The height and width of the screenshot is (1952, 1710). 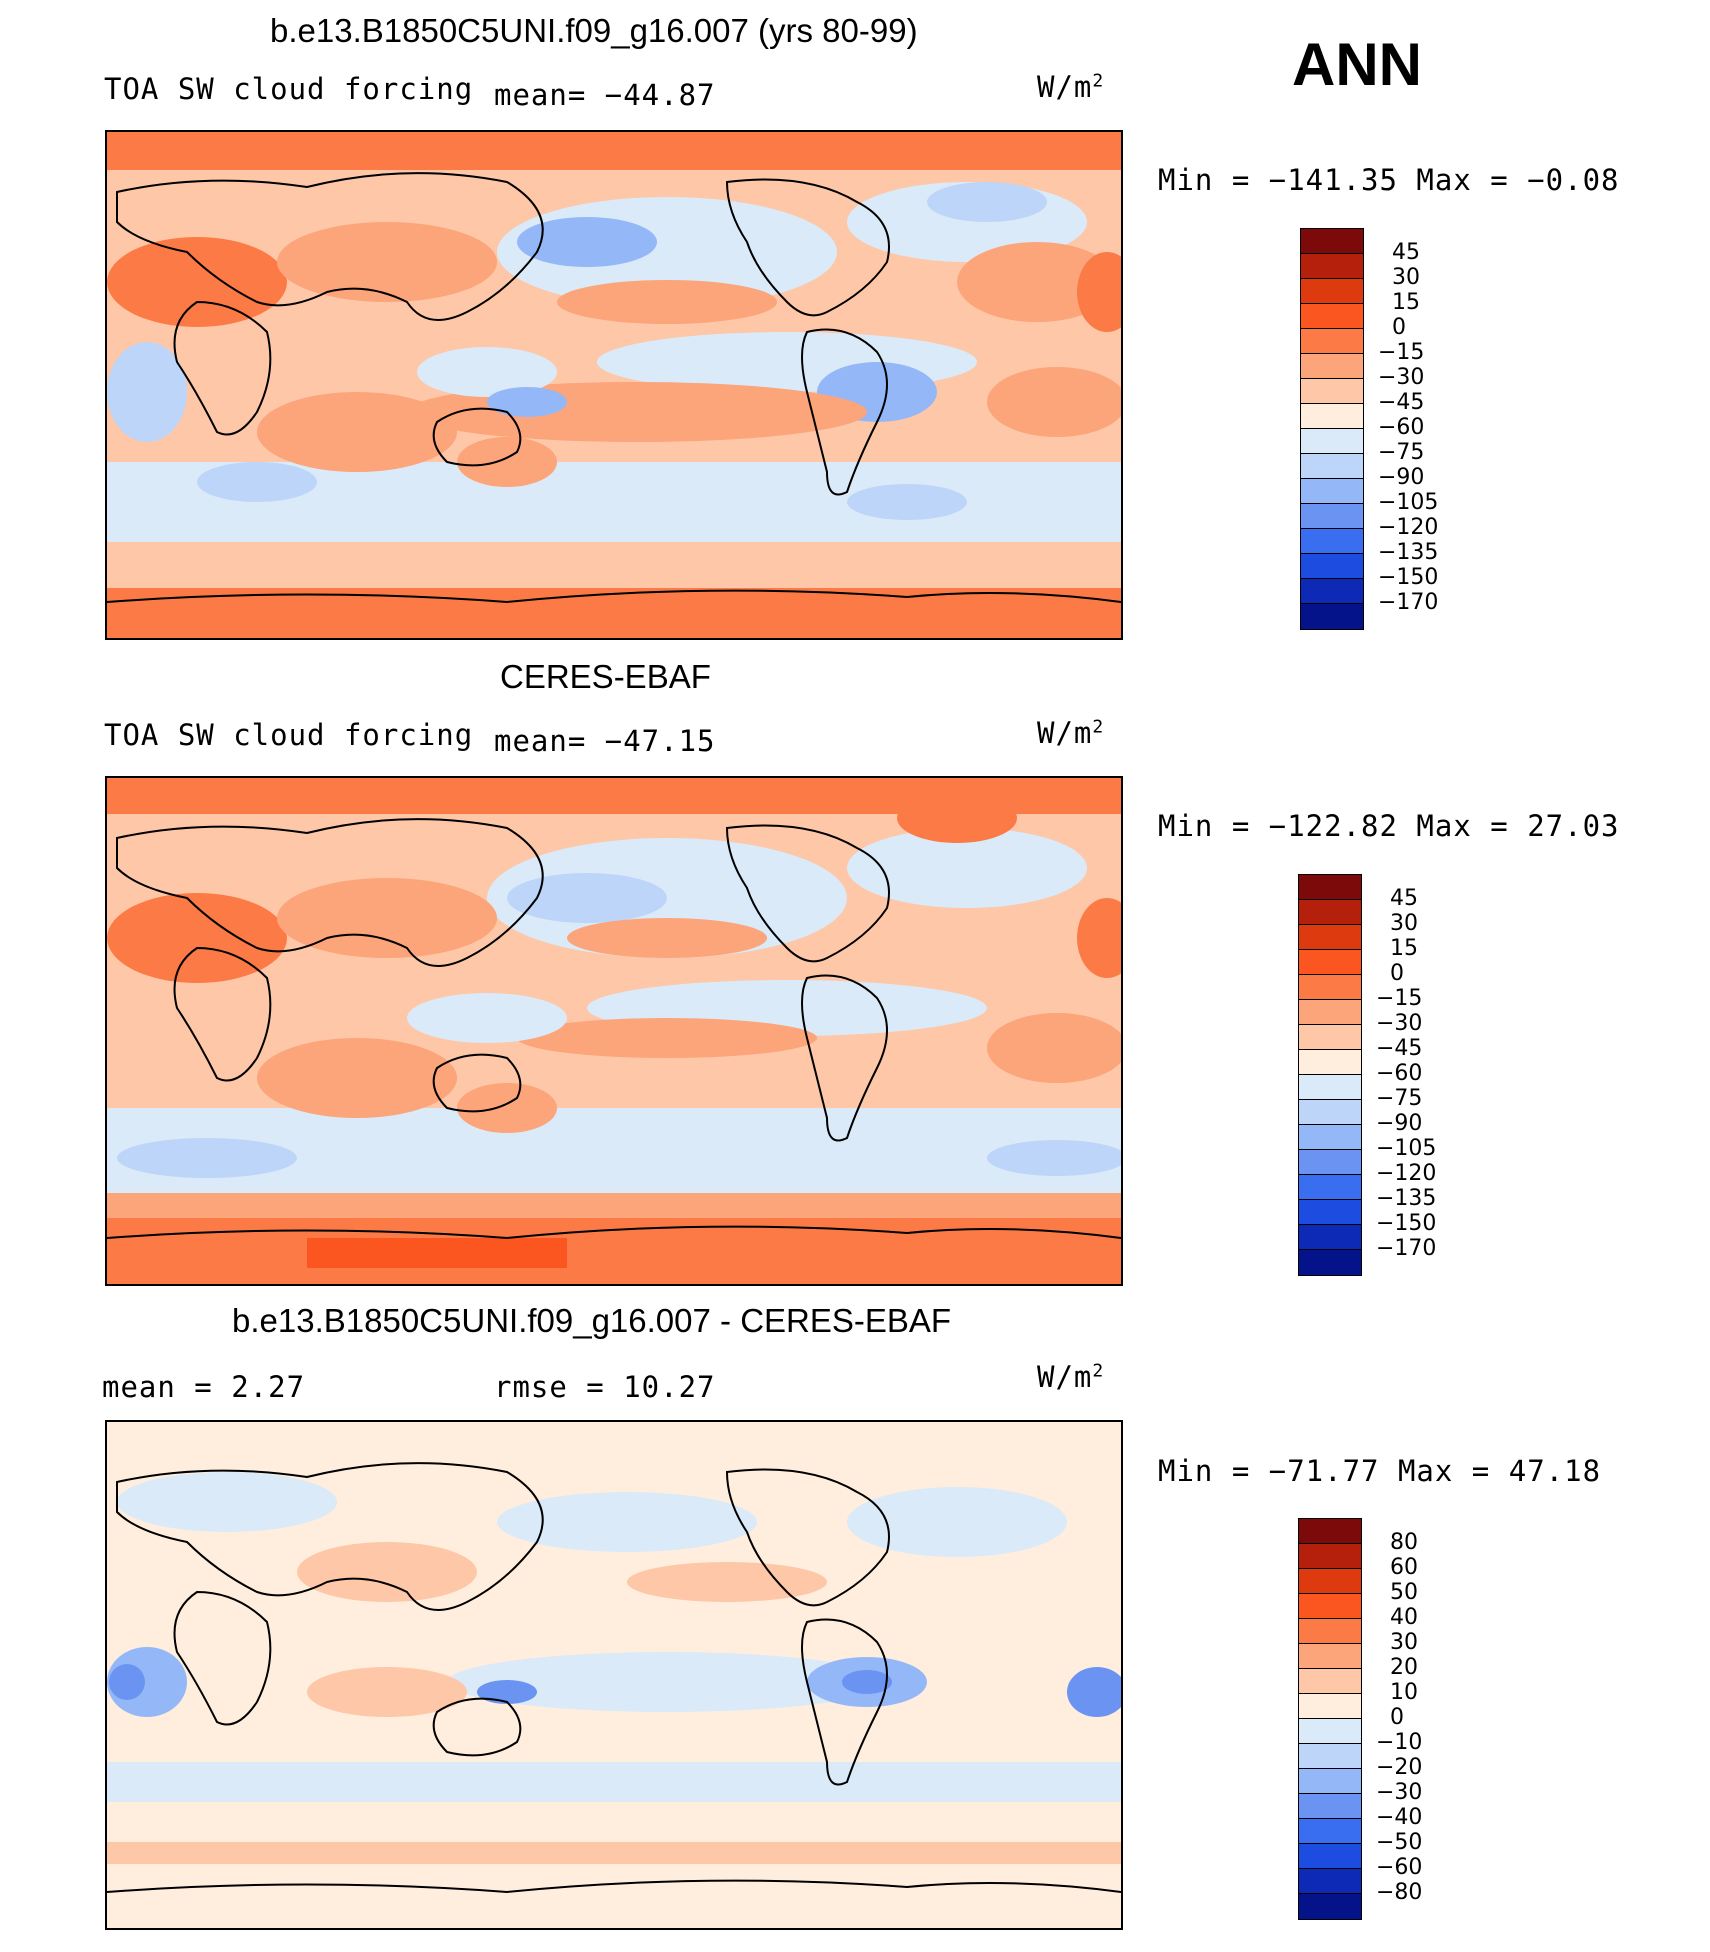 I want to click on colorbar-3-tick-label: −60, so click(x=1399, y=1867).